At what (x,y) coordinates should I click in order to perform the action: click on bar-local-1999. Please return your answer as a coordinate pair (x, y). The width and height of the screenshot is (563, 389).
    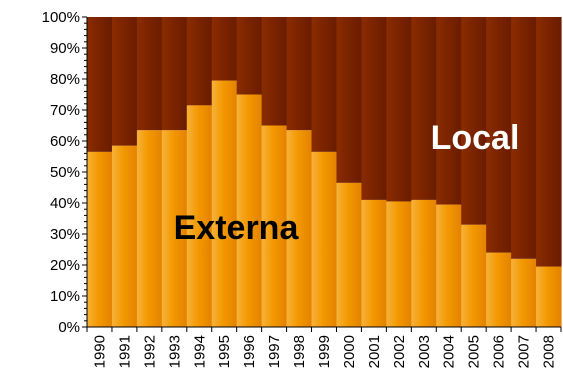
    Looking at the image, I should click on (324, 84).